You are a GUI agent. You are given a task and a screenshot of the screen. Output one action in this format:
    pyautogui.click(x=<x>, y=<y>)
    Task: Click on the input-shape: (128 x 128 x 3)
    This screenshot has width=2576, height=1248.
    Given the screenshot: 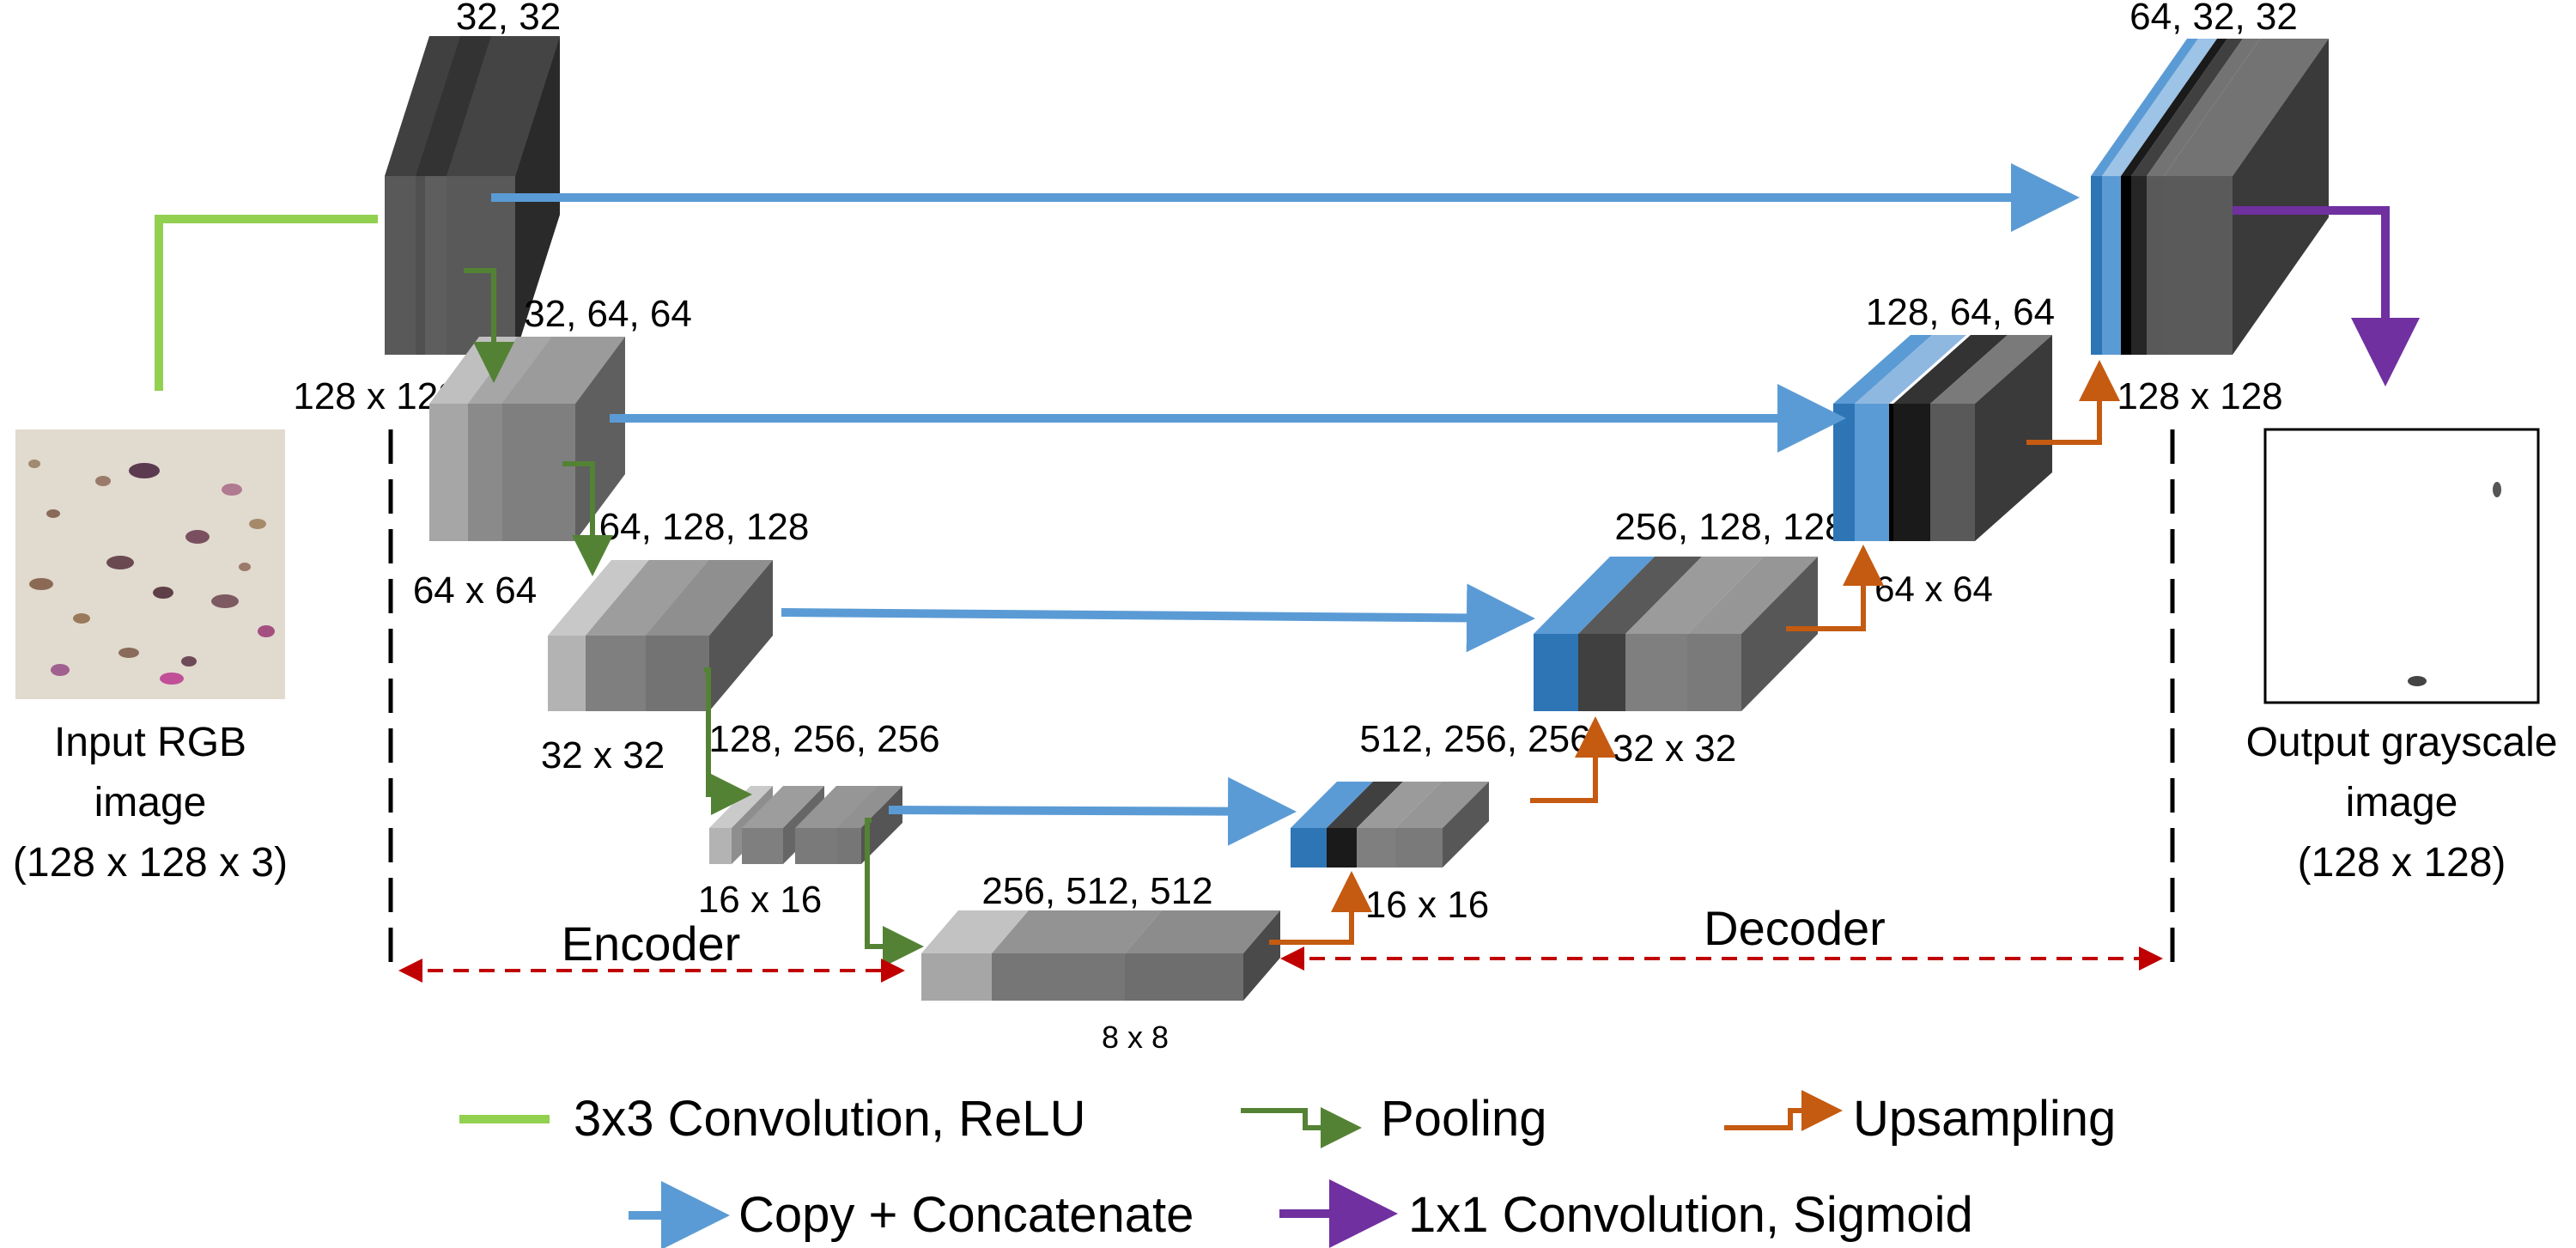 What is the action you would take?
    pyautogui.click(x=150, y=863)
    